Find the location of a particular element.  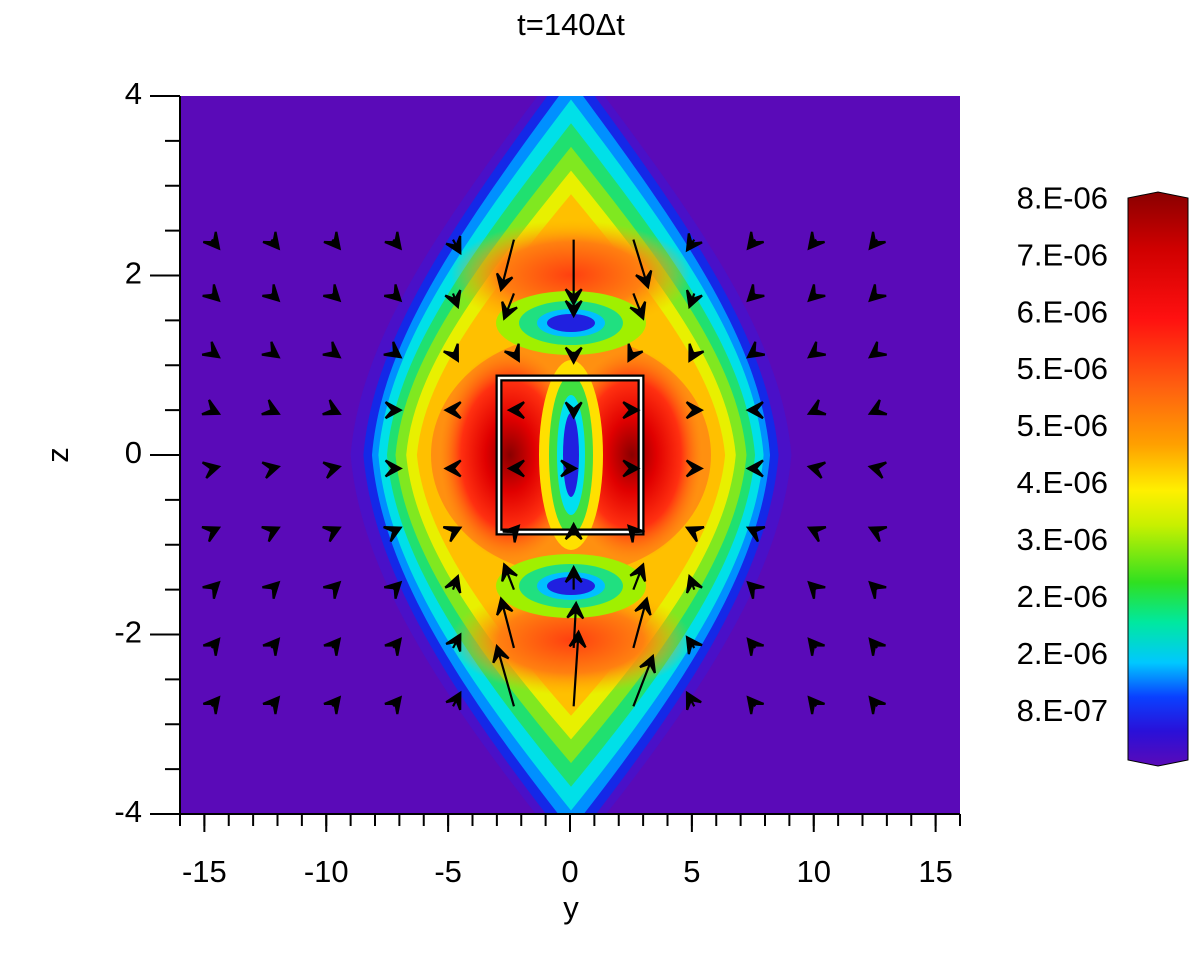

colorbar is located at coordinates (1158, 479).